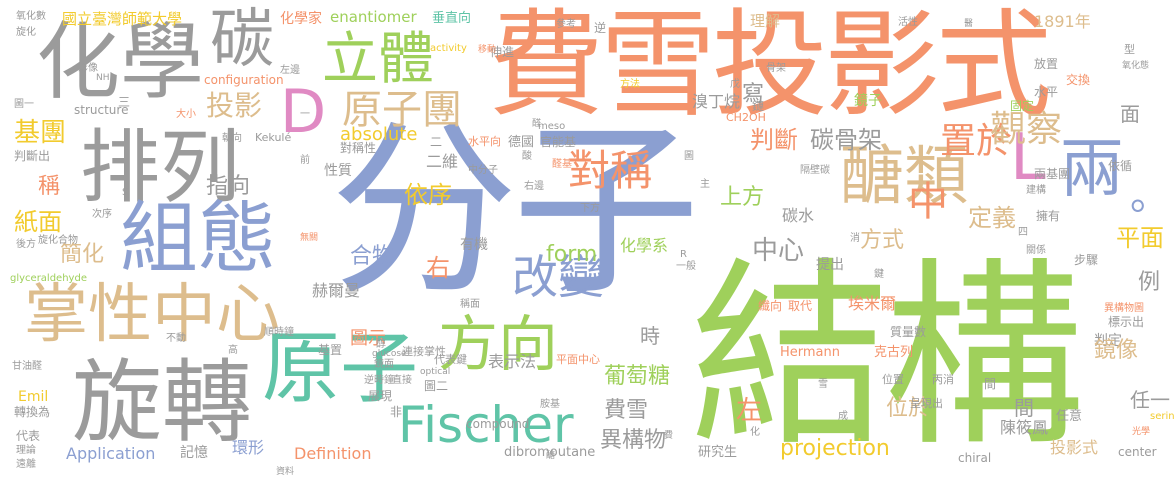  I want to click on word: 判定, so click(1108, 341).